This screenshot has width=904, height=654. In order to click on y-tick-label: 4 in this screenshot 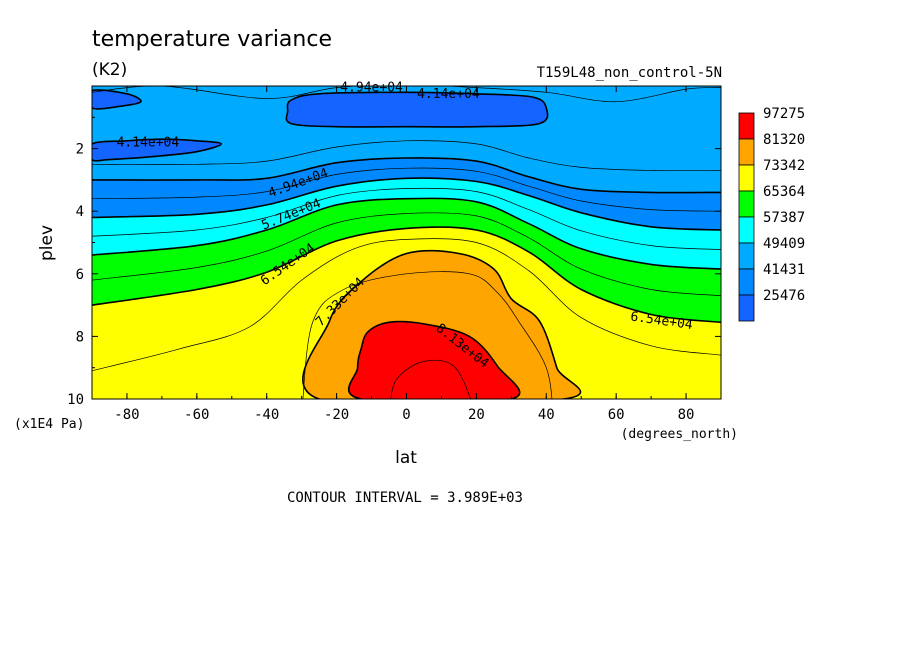, I will do `click(80, 212)`.